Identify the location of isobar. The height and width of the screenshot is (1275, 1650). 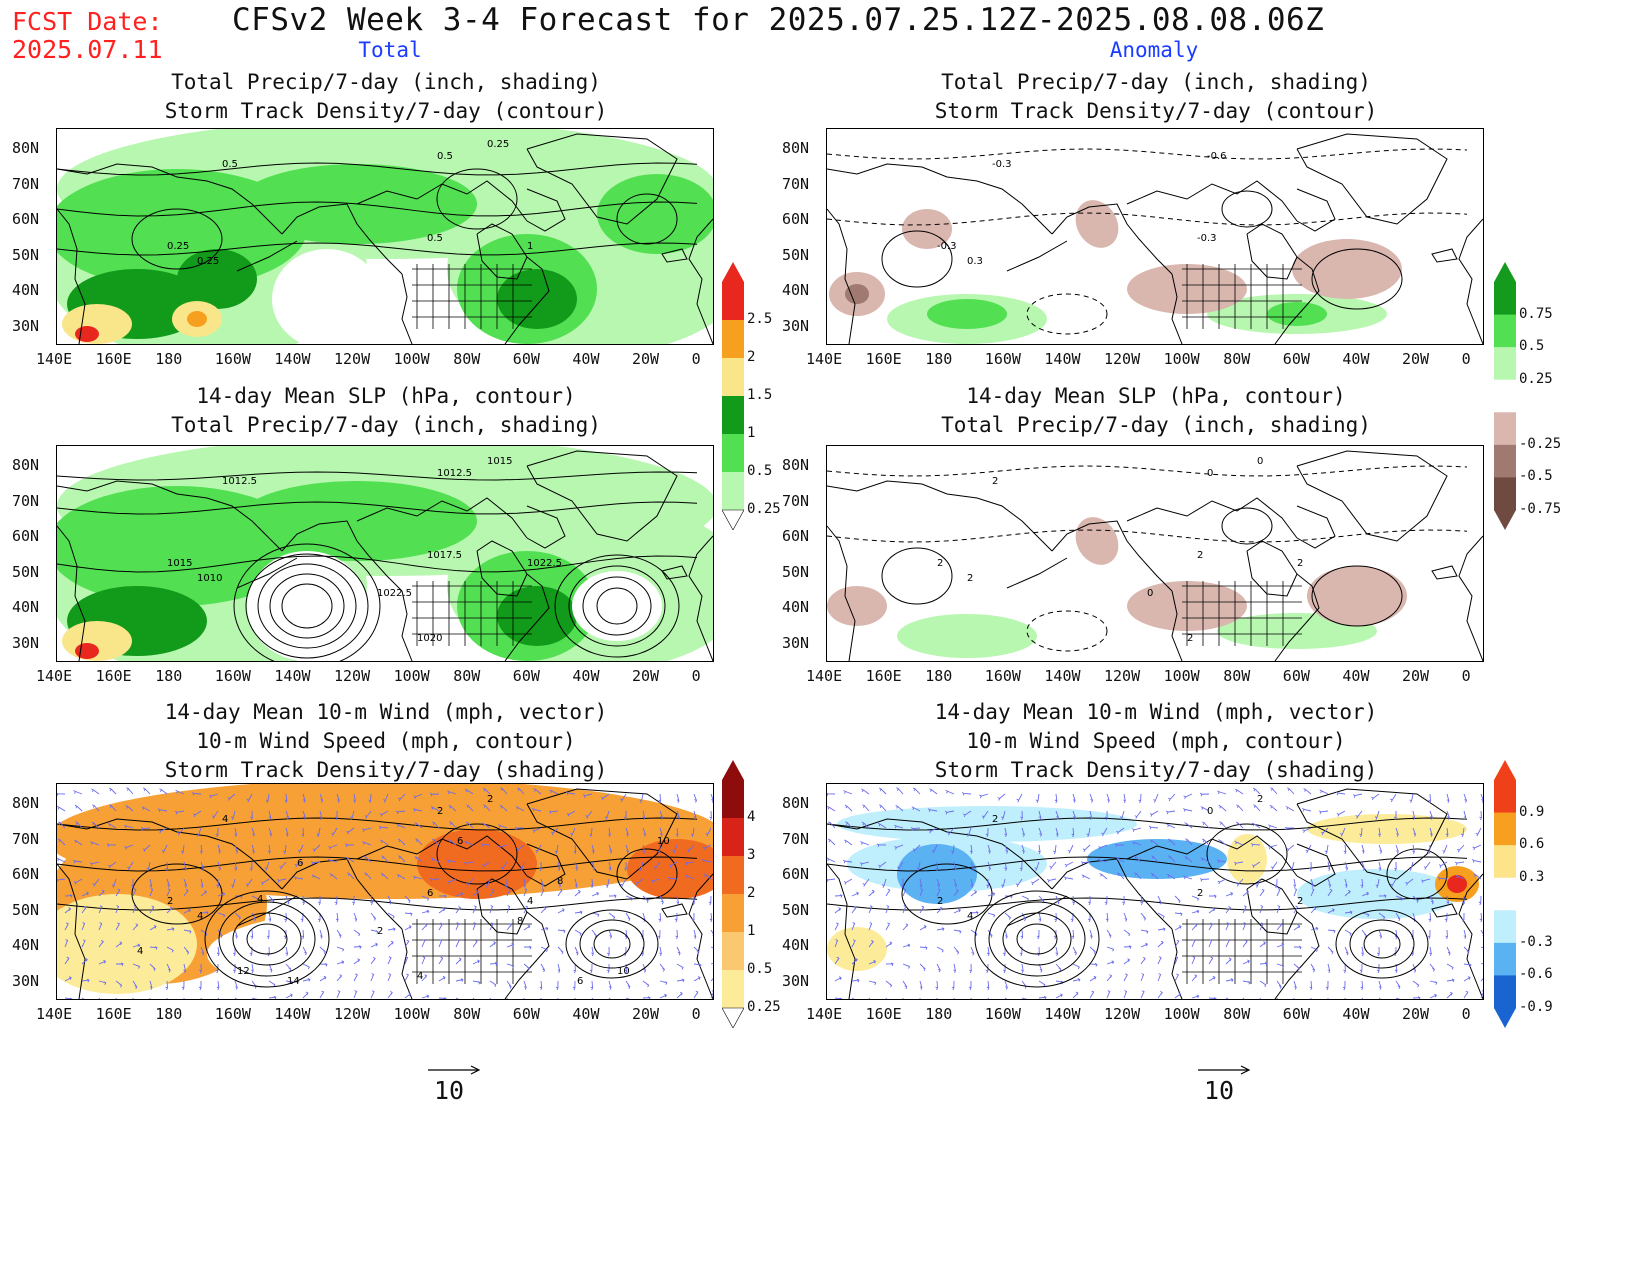
(617, 606).